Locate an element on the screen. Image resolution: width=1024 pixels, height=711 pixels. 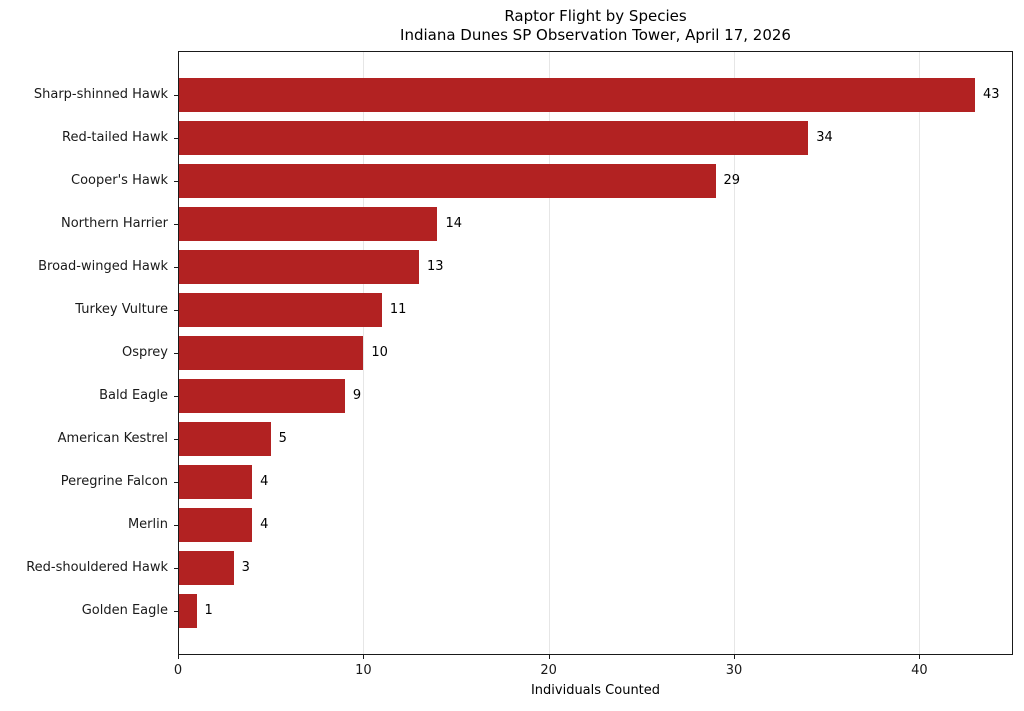
x-tick-label: 10 is located at coordinates (363, 670).